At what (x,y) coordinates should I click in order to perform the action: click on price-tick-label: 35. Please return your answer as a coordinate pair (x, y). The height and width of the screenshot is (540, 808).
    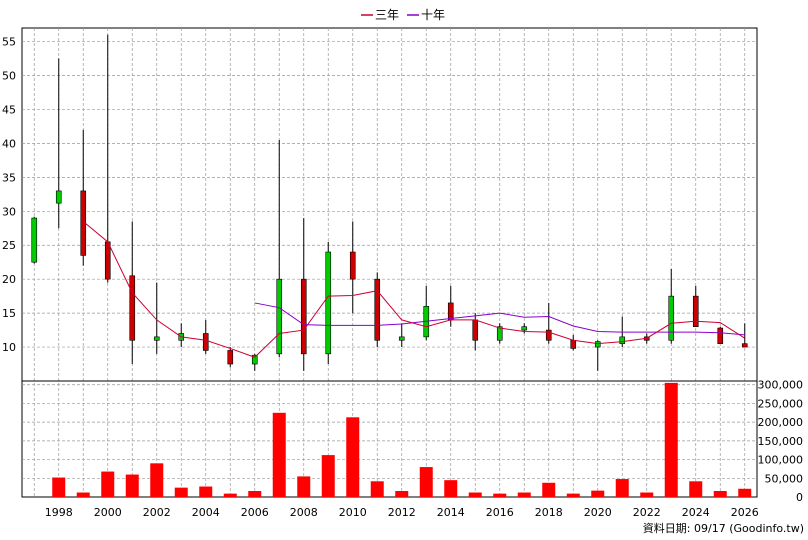
    Looking at the image, I should click on (9, 177).